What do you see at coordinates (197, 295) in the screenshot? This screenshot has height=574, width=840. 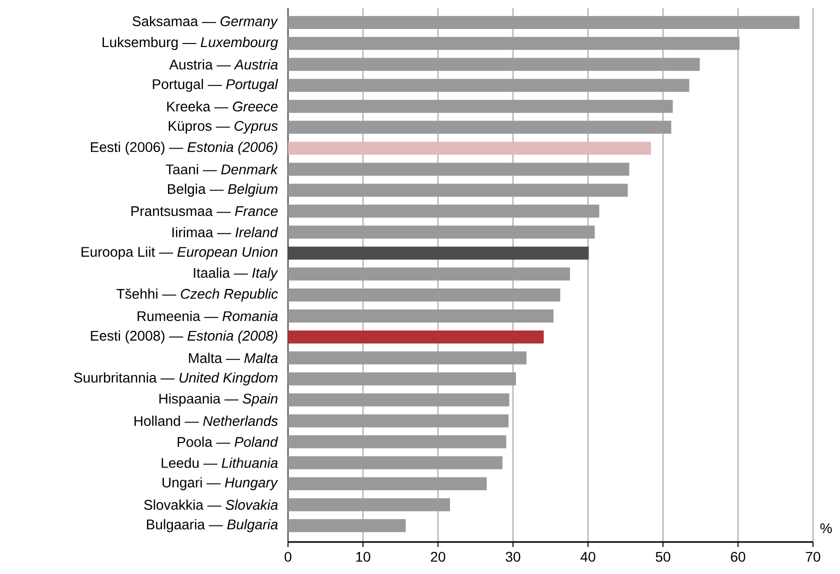 I see `y-tick-label: Tšehhi — Czech Republic` at bounding box center [197, 295].